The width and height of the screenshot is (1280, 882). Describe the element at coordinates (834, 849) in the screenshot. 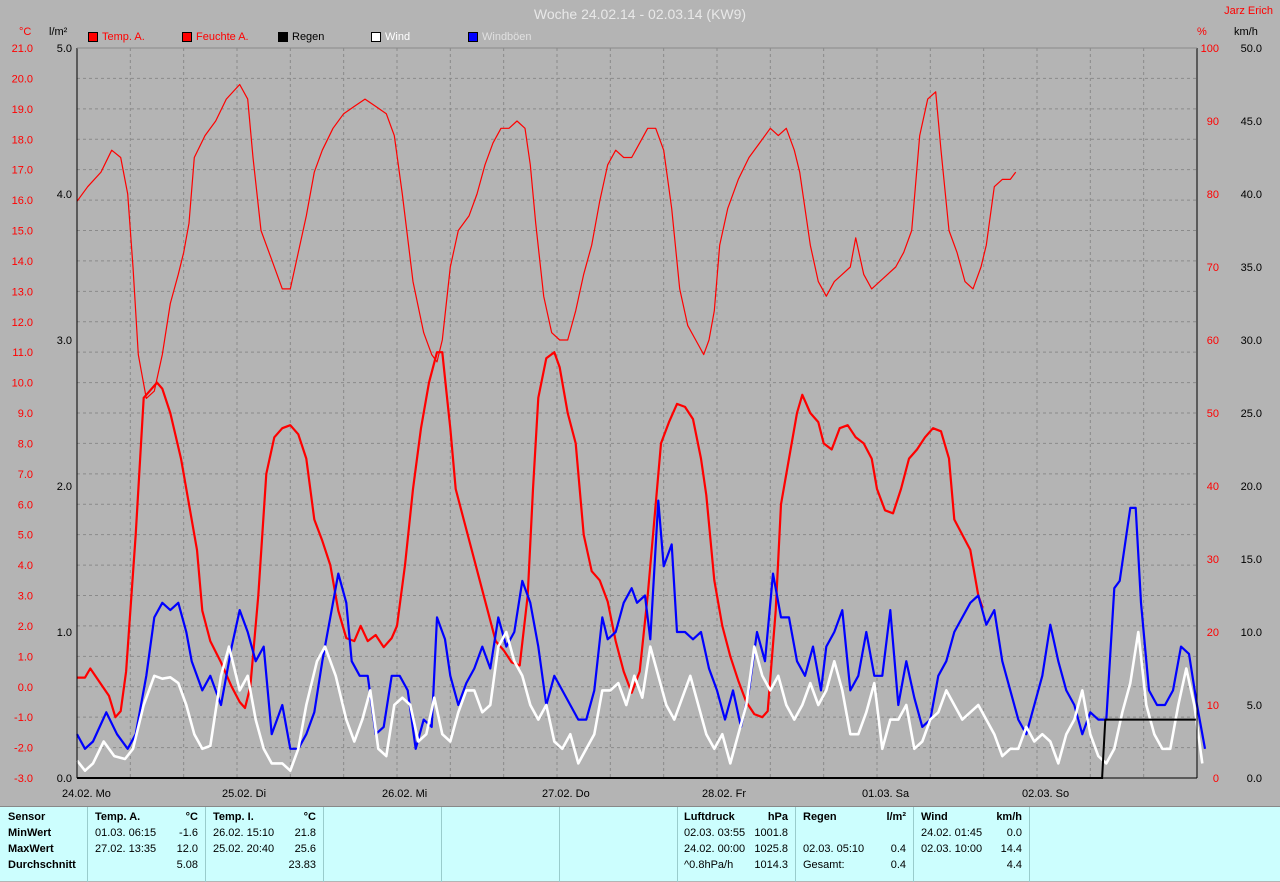

I see `rain-max-time: 02.03. 05:10` at that location.